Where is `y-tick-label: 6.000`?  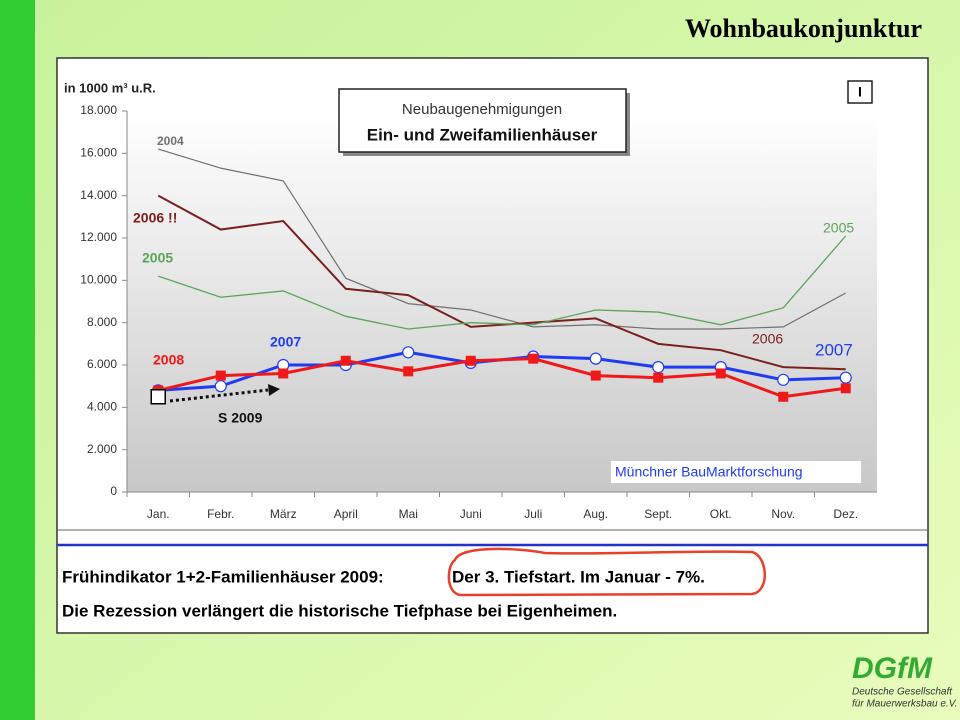 y-tick-label: 6.000 is located at coordinates (102, 364).